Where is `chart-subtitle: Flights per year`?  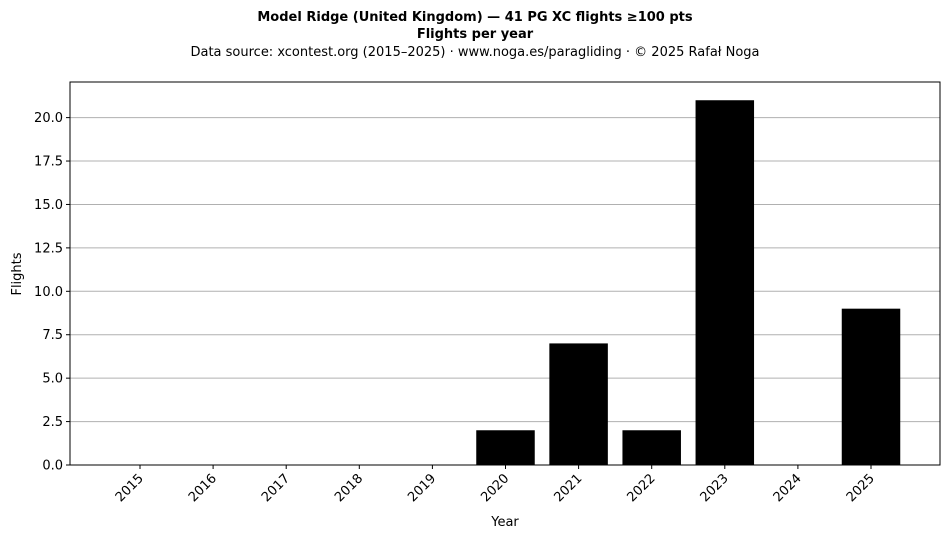 chart-subtitle: Flights per year is located at coordinates (475, 34).